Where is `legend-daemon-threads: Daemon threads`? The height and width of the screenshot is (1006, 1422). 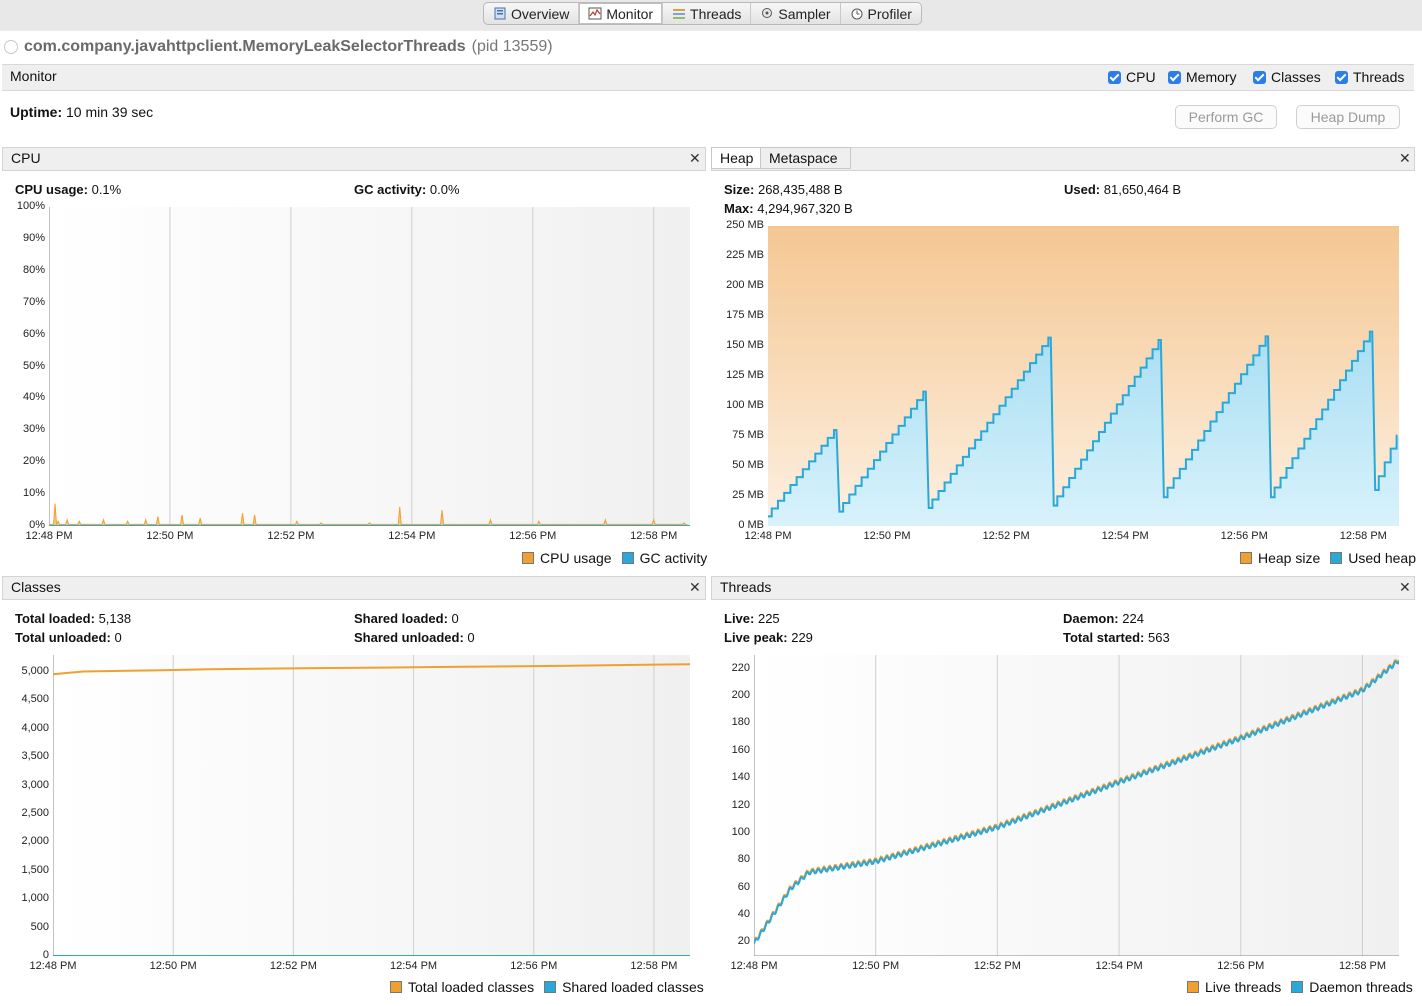
legend-daemon-threads: Daemon threads is located at coordinates (1361, 987).